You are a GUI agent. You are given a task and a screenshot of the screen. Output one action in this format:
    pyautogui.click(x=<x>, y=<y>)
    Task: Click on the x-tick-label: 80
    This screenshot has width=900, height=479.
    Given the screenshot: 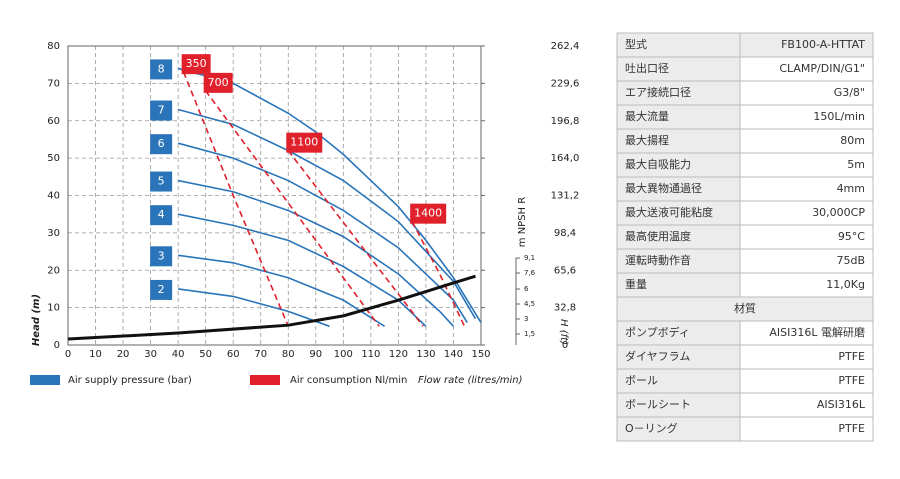 What is the action you would take?
    pyautogui.click(x=288, y=354)
    